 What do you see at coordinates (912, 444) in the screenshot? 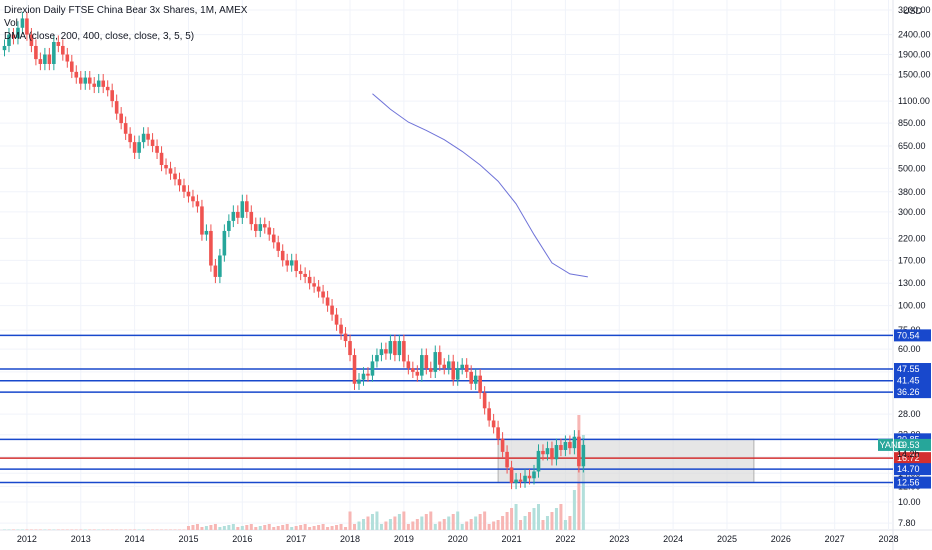
I see `last-price-tag-bg` at bounding box center [912, 444].